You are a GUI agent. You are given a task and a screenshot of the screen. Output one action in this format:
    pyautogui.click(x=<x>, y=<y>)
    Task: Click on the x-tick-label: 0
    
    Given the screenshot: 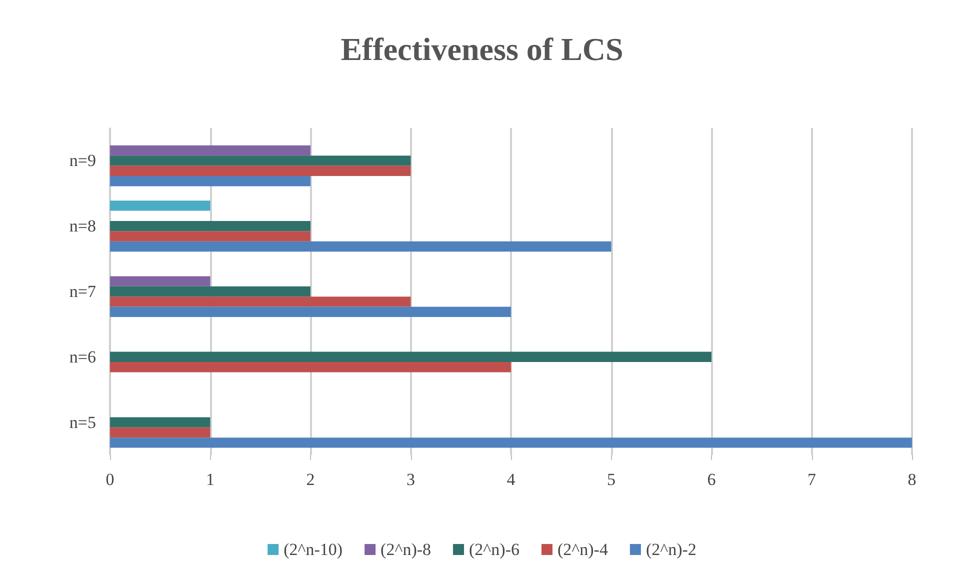 What is the action you would take?
    pyautogui.click(x=110, y=479)
    